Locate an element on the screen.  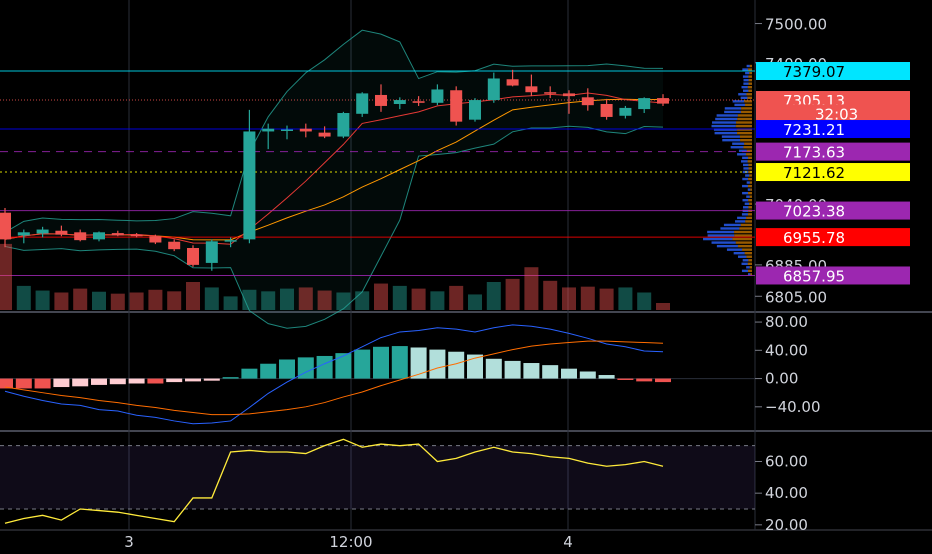
price-label-text: 7173.63 is located at coordinates (814, 153).